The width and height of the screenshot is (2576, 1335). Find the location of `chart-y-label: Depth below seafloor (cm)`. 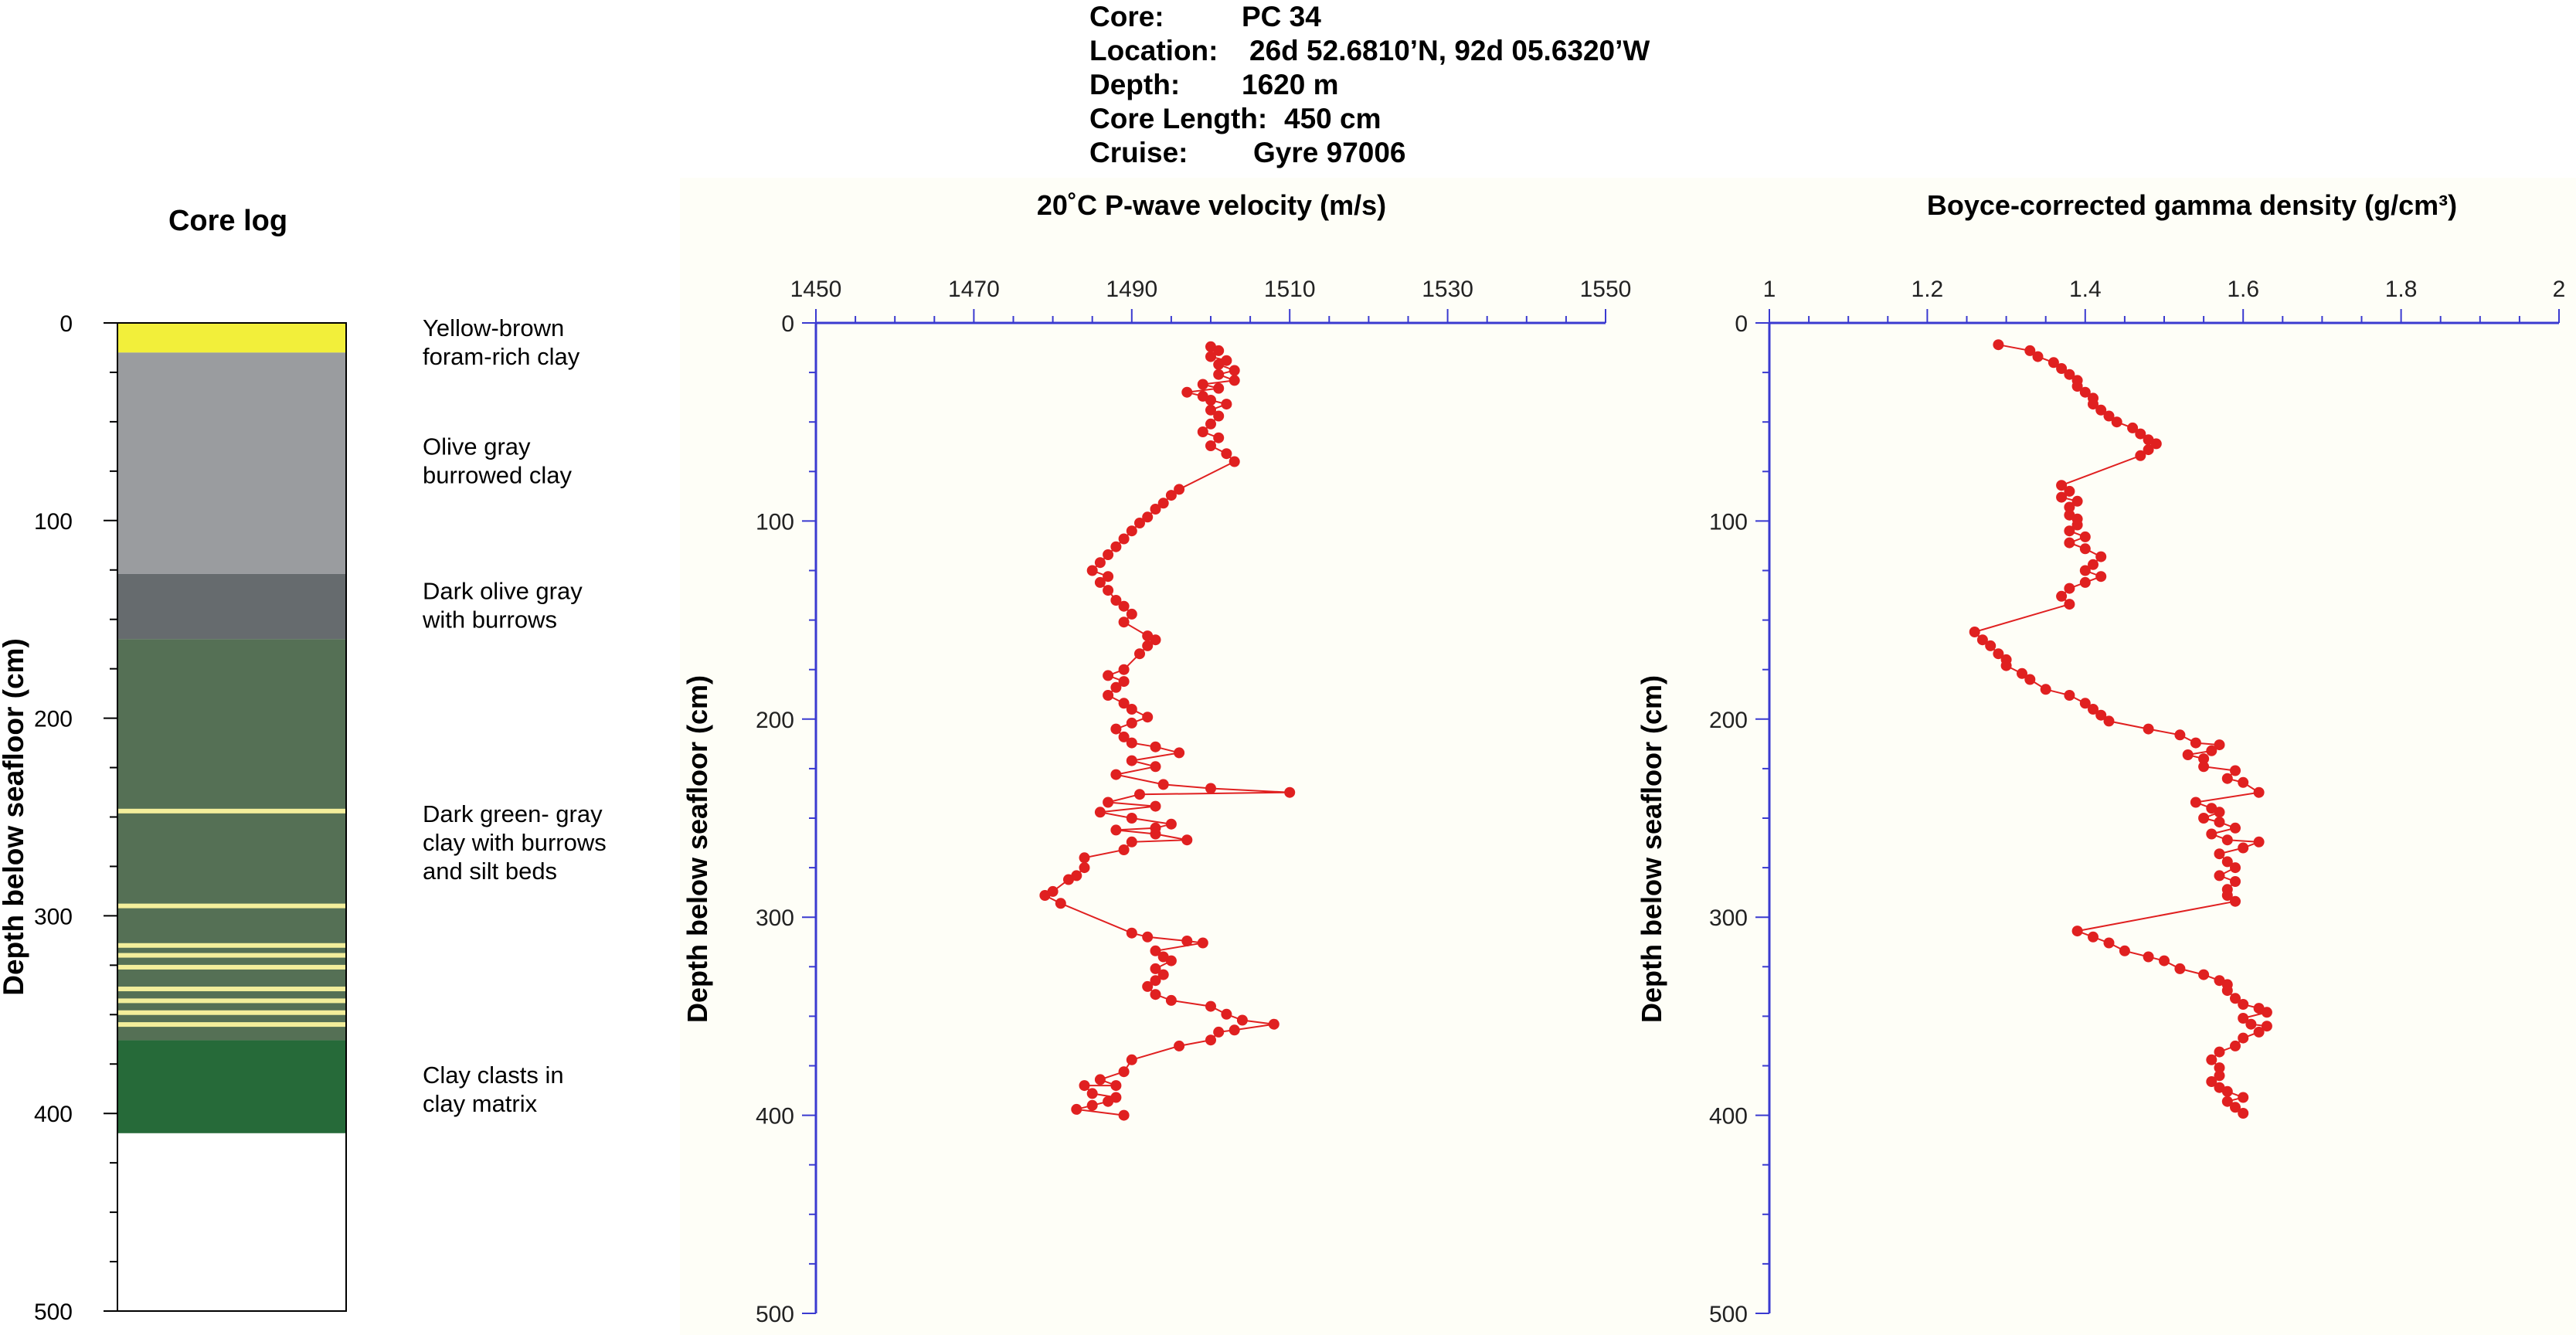

chart-y-label: Depth below seafloor (cm) is located at coordinates (1651, 849).